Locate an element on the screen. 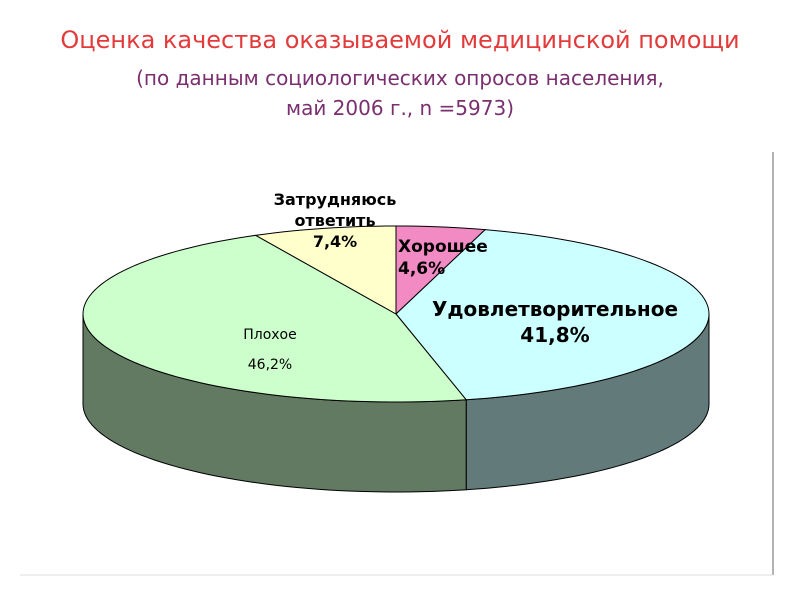 The image size is (800, 600). slice-label: Затрудняюсь ответить 7,4% is located at coordinates (335, 221).